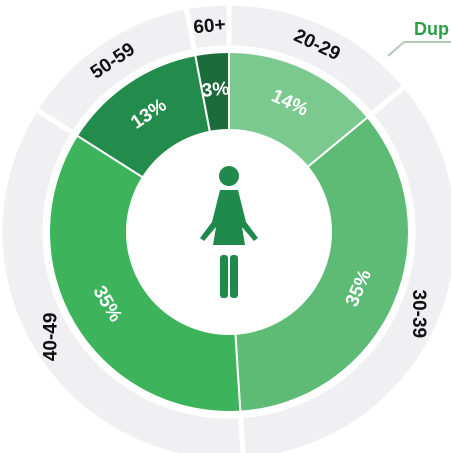 This screenshot has width=451, height=453. I want to click on title: Dup, so click(431, 29).